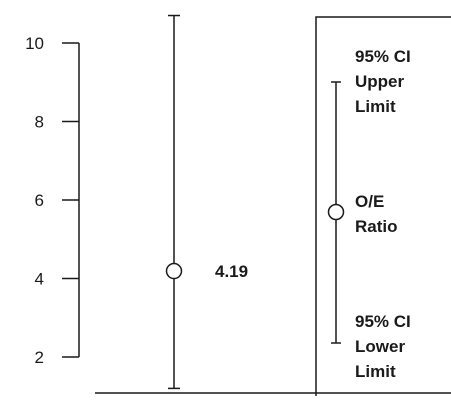  Describe the element at coordinates (383, 321) in the screenshot. I see `legend-lower-line-1: 95% CI` at that location.